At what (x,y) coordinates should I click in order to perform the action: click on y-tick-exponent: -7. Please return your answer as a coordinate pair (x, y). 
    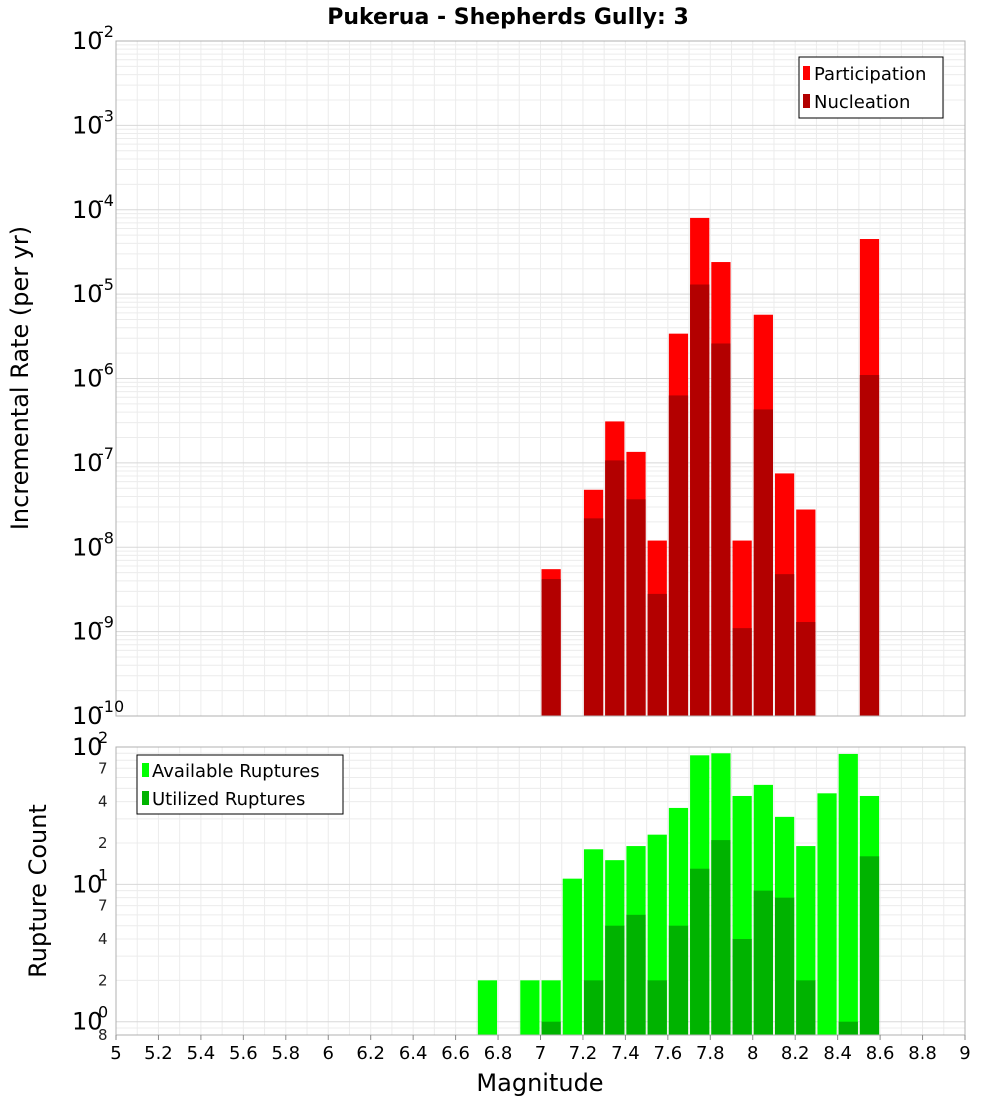
    Looking at the image, I should click on (106, 453).